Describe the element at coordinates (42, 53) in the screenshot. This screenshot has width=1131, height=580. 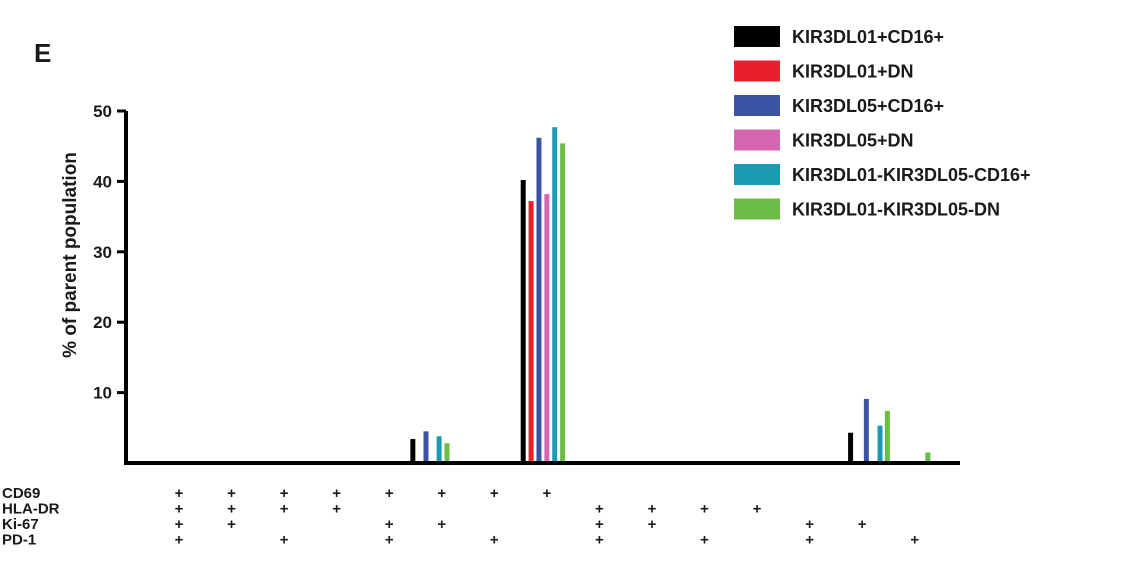
I see `panel-label: E` at that location.